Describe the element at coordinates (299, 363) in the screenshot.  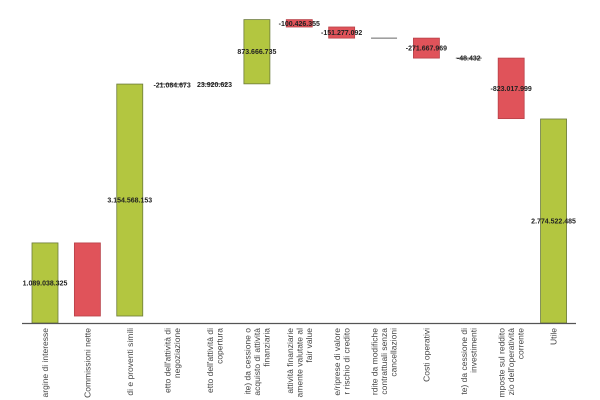
I see `category-label: amente valutate al` at that location.